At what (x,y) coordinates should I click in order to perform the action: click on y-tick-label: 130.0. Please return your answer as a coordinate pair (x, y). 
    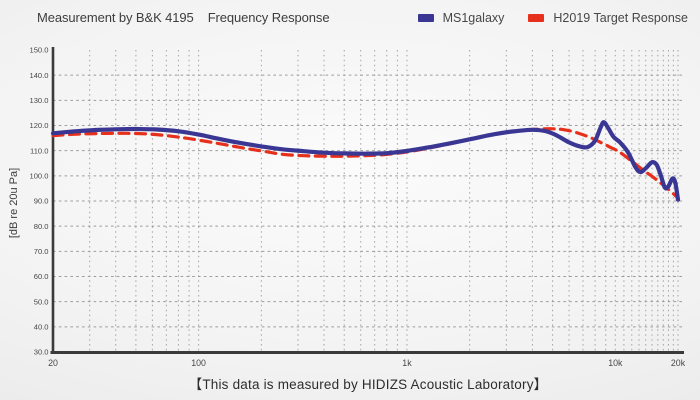
    Looking at the image, I should click on (38, 100).